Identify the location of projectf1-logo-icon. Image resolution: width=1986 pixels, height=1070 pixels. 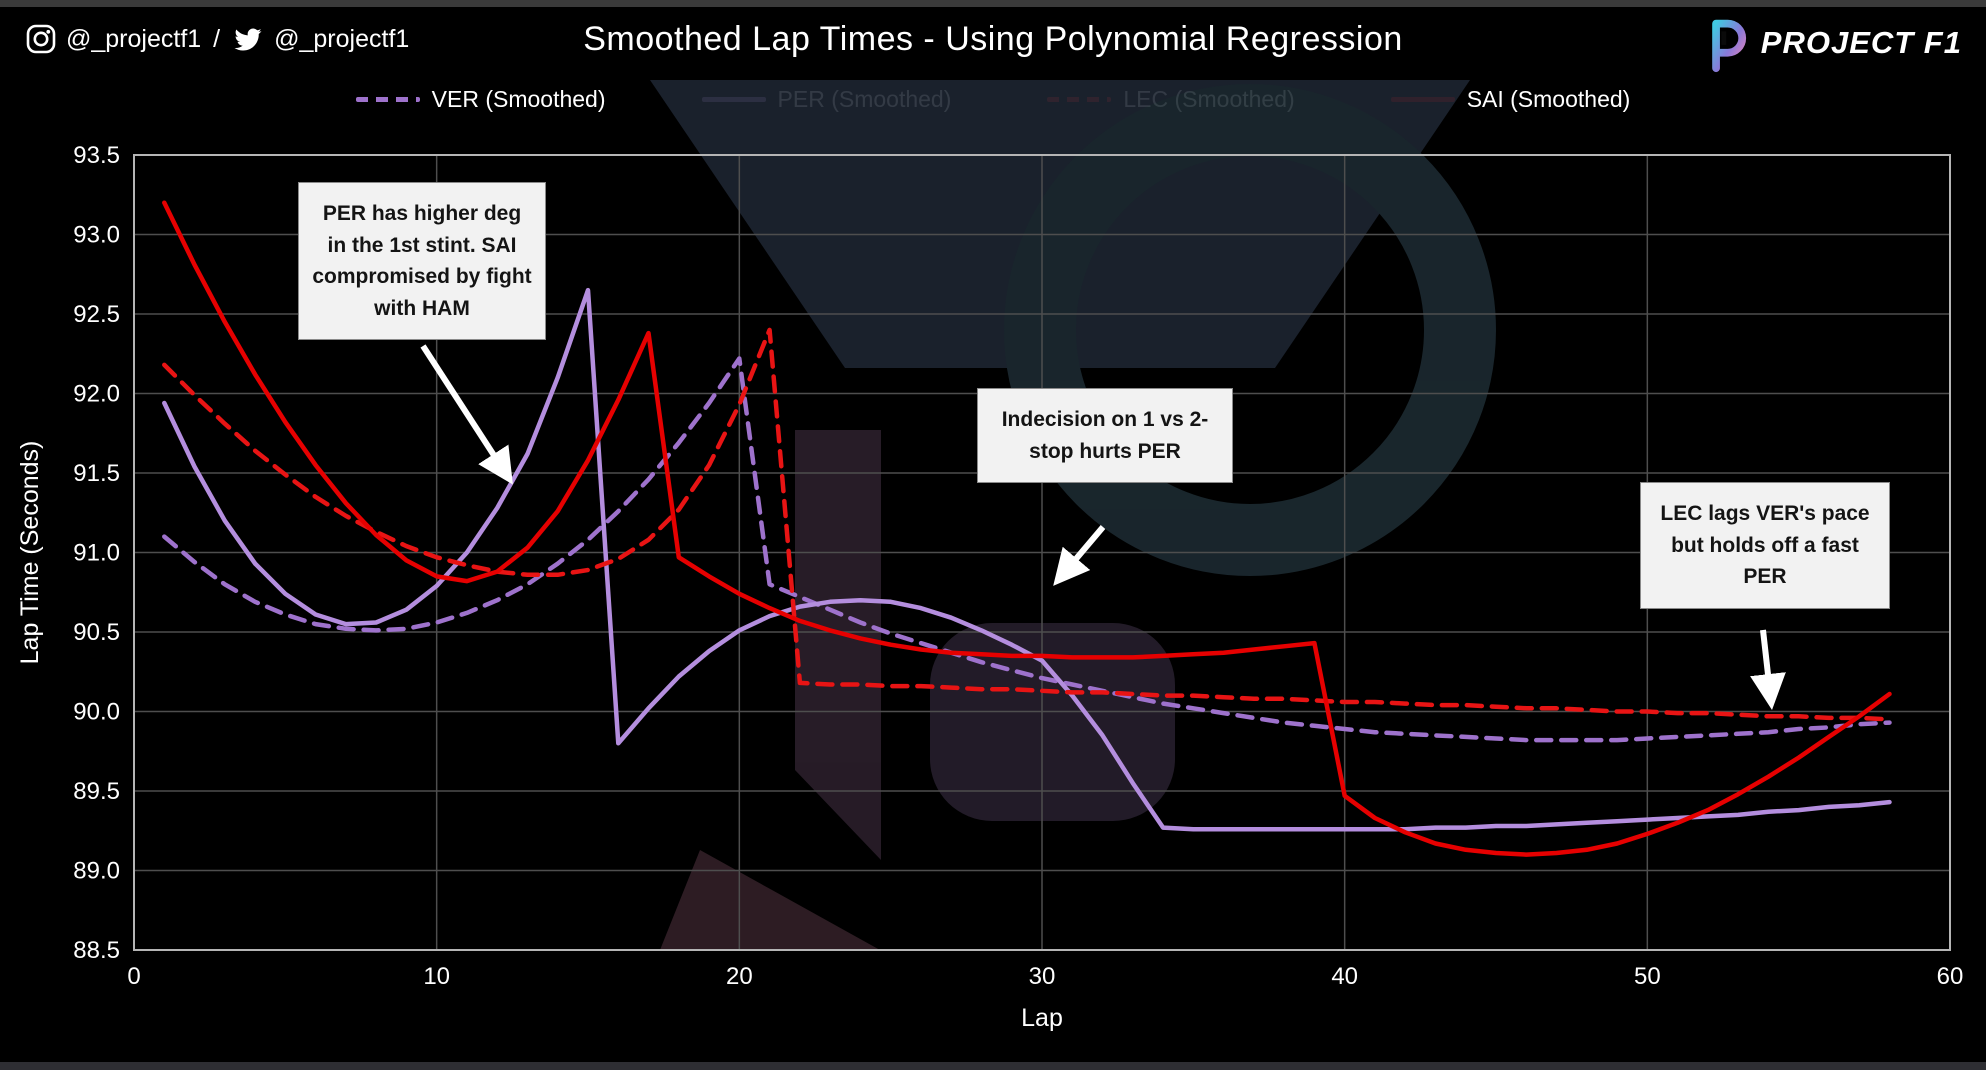
(1719, 46).